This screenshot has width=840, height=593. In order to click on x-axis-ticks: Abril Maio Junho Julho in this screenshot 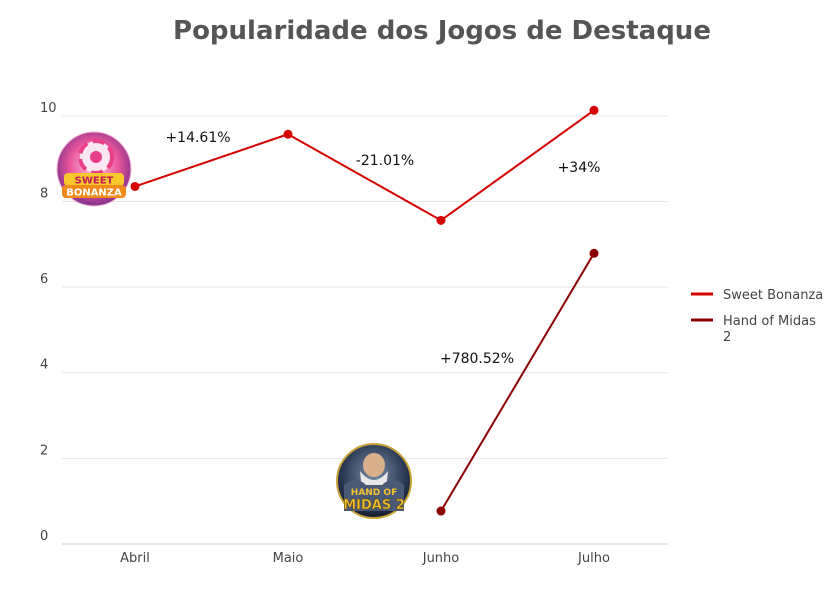, I will do `click(365, 558)`.